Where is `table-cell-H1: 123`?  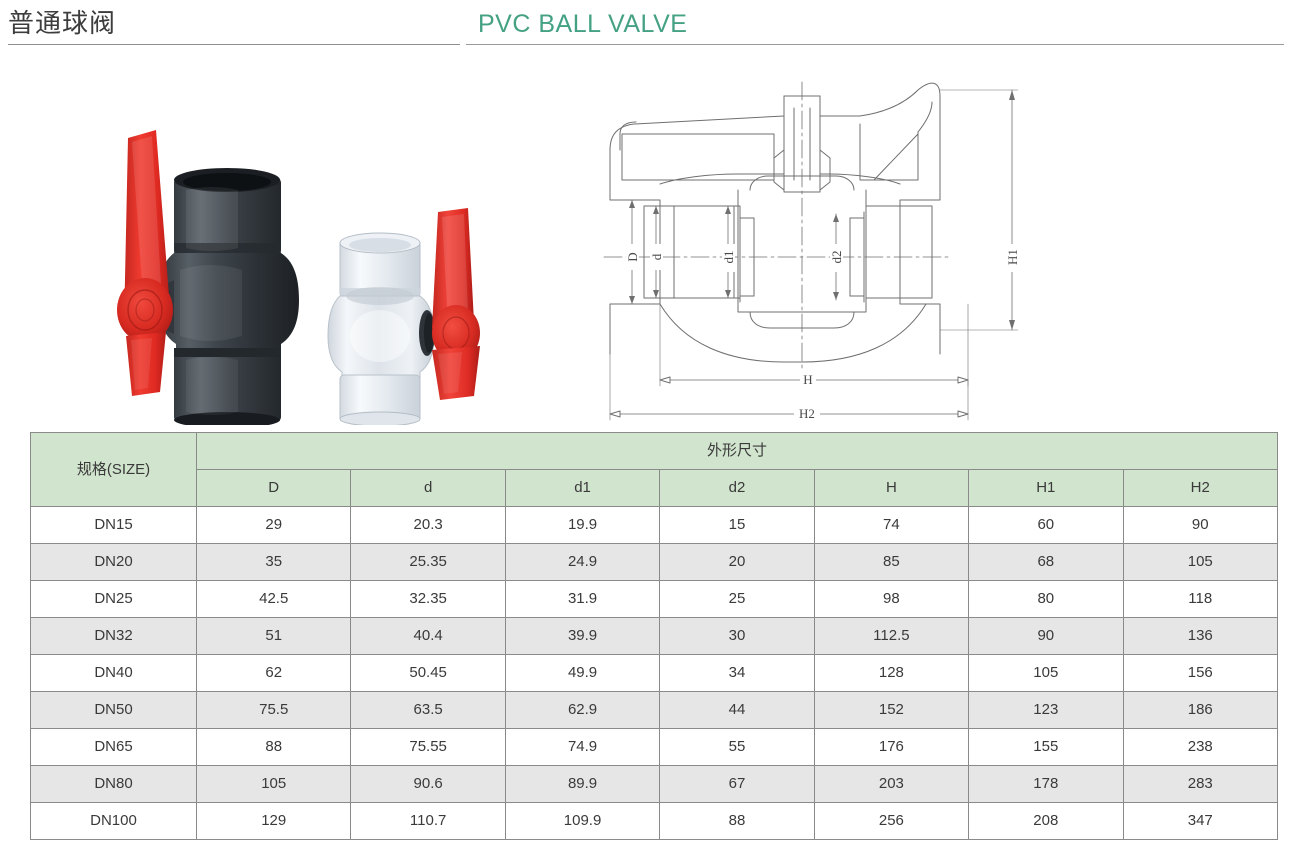
table-cell-H1: 123 is located at coordinates (1046, 710).